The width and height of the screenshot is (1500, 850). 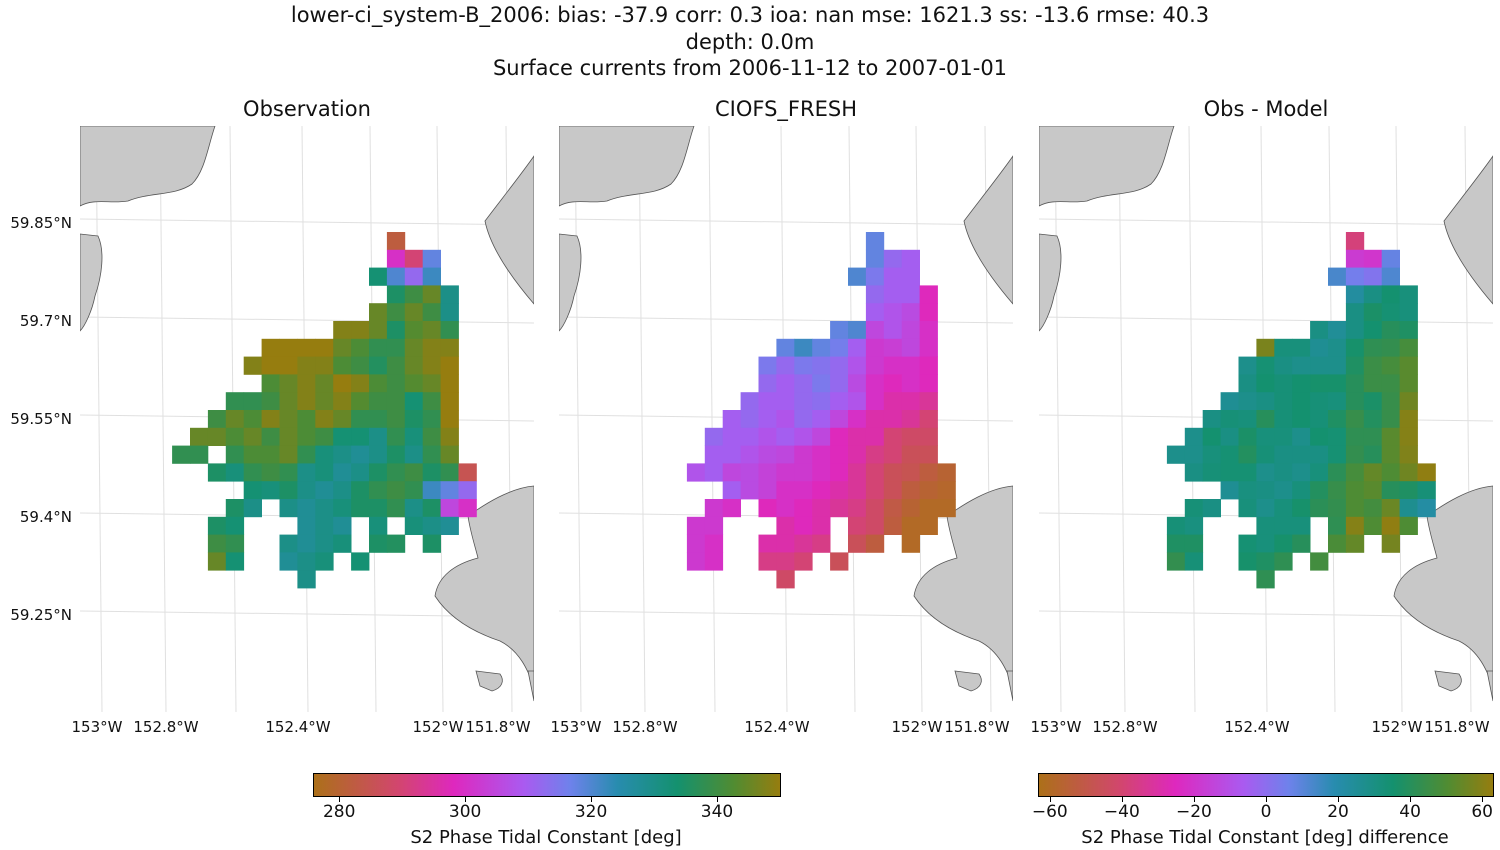 I want to click on colorbar-tick-label: 0, so click(x=1266, y=812).